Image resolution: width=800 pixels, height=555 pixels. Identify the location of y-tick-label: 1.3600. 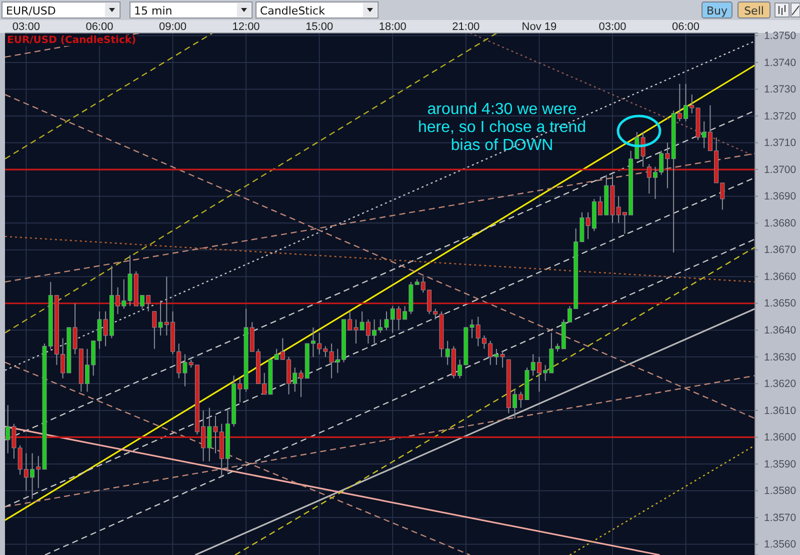
(780, 438).